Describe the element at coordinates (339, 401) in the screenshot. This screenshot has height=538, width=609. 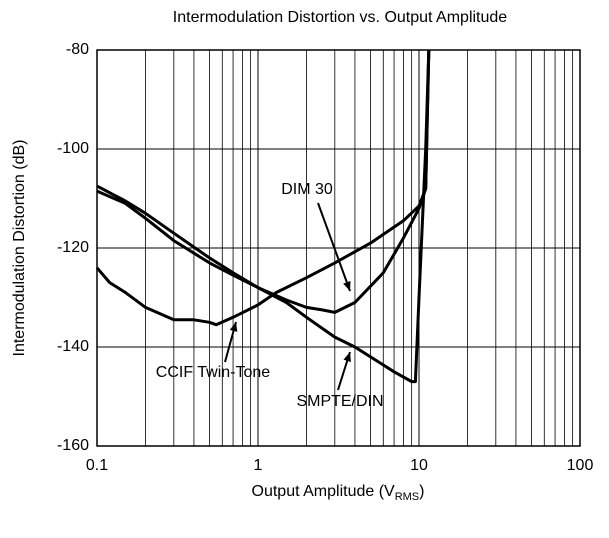
I see `series-label: SMPTE/DIN` at that location.